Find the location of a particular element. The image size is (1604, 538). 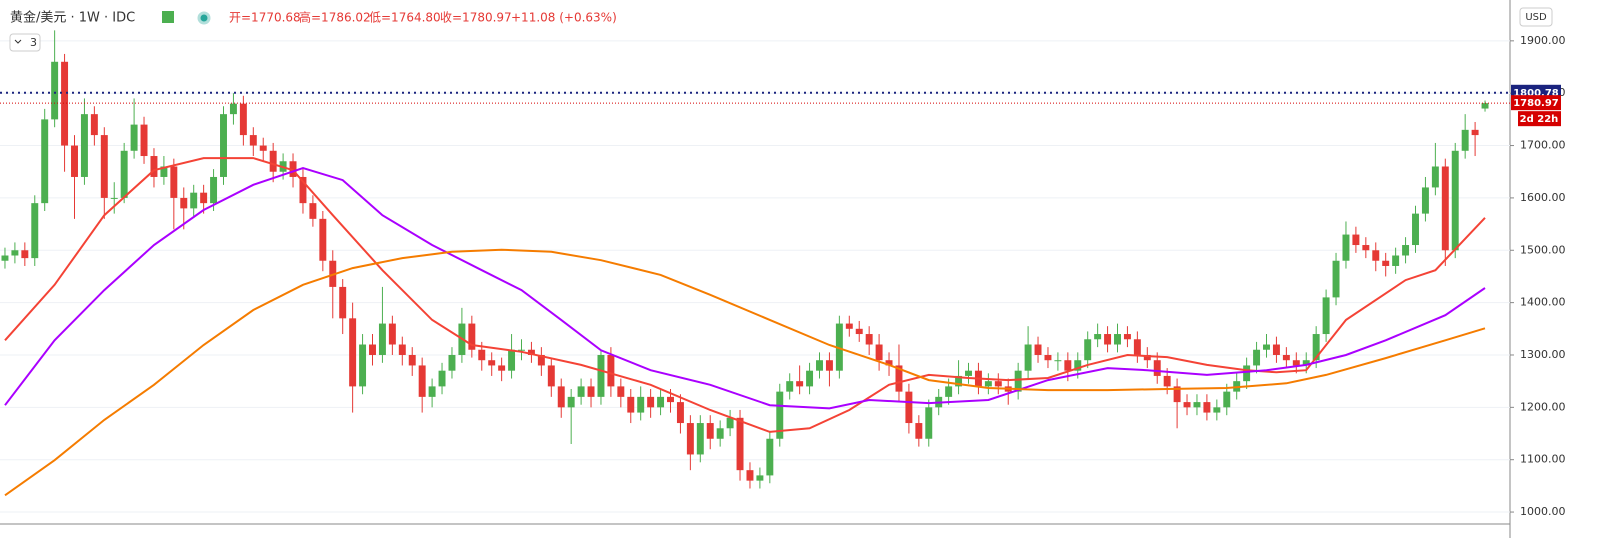

ohlc-high: 高=1786.02 is located at coordinates (335, 17).